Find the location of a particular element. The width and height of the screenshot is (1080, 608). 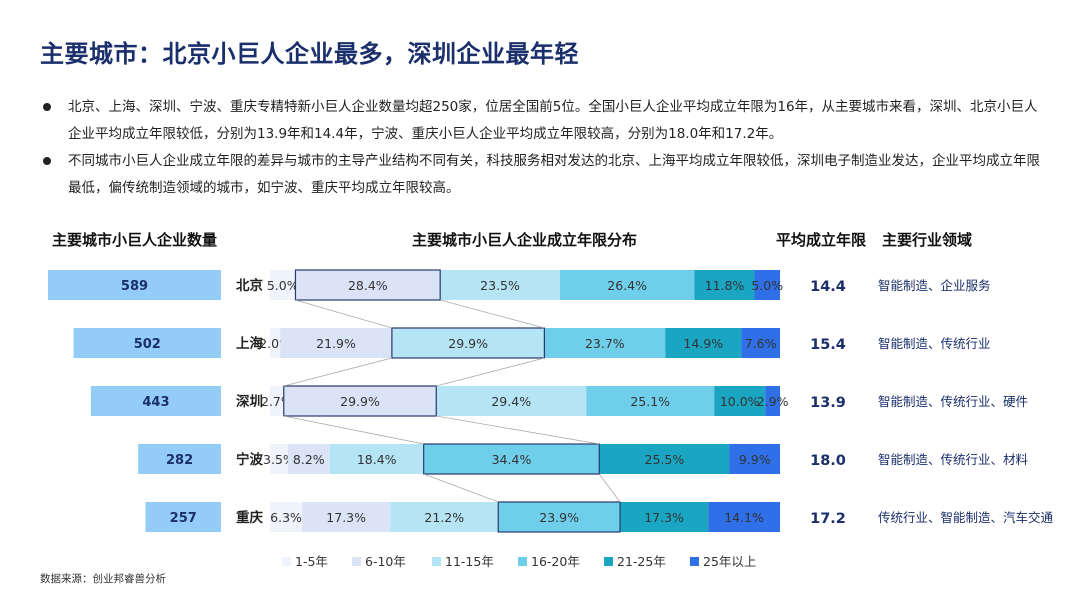

segment-value-label: 11.8% is located at coordinates (725, 285).